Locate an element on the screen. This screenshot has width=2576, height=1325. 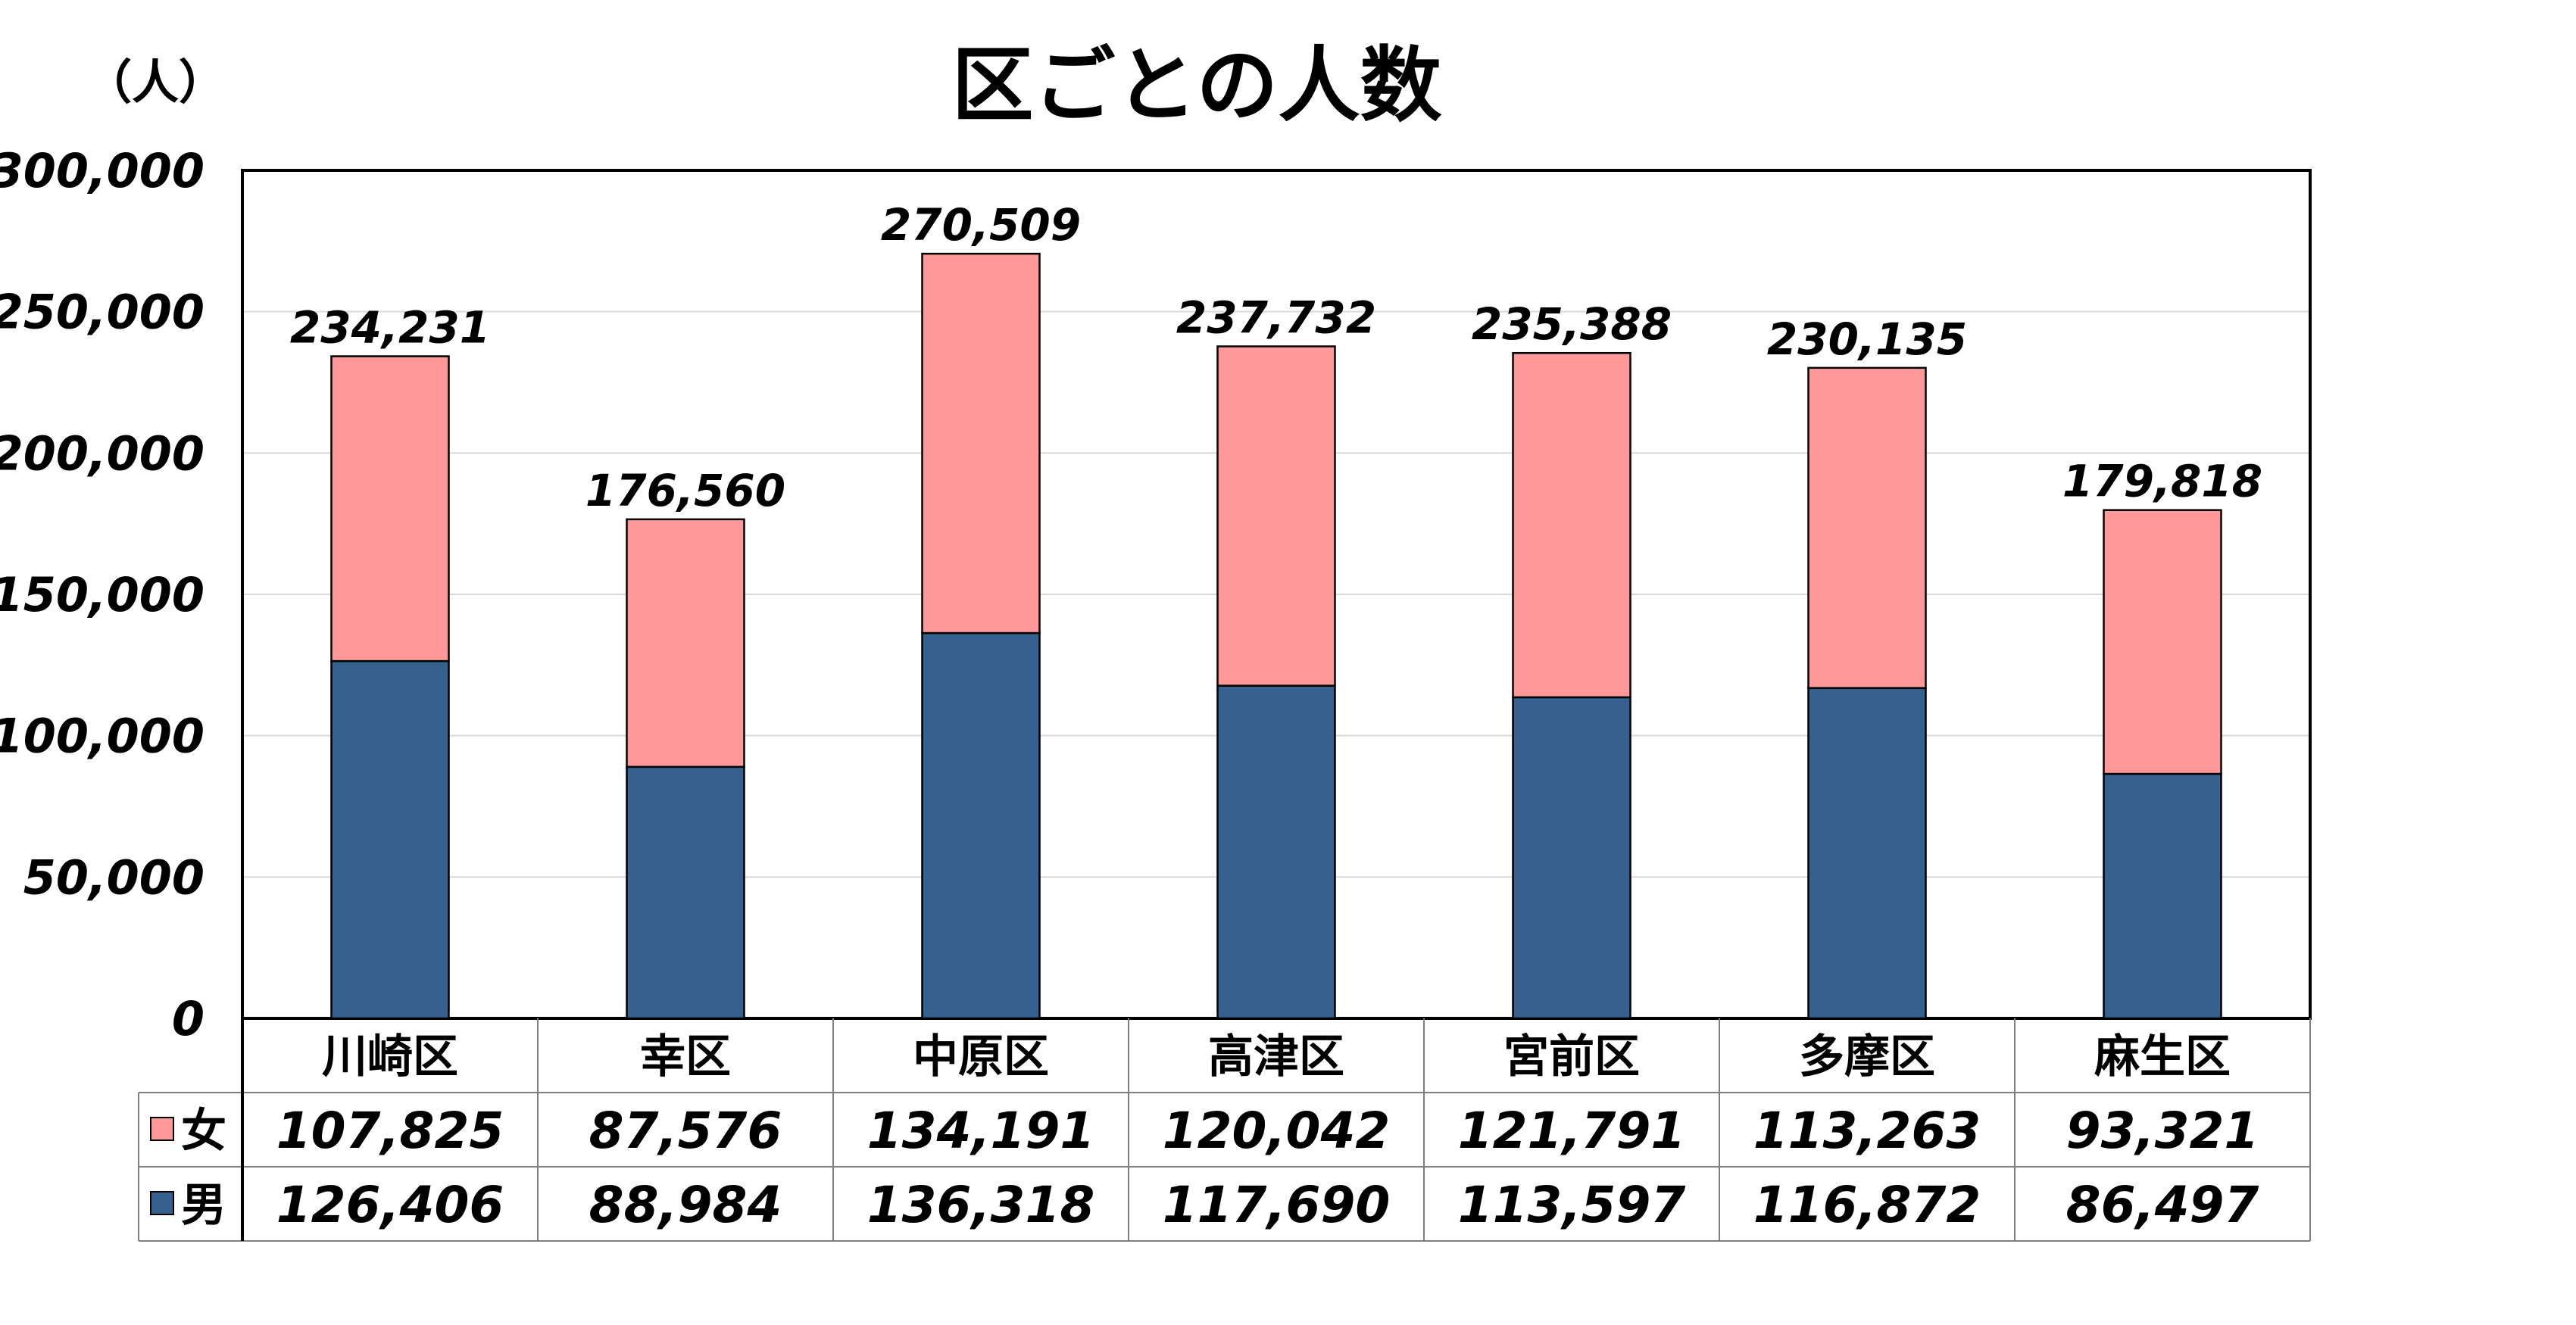
y-tick-label: 250,000 is located at coordinates (103, 312).